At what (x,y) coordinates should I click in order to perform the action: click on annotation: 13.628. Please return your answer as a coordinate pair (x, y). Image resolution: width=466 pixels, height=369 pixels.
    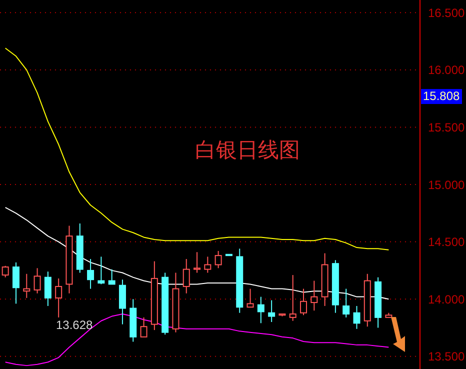
    Looking at the image, I should click on (74, 325).